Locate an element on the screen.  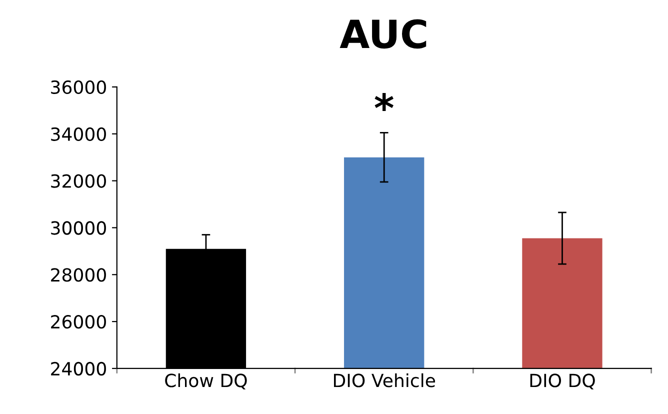
annotation: * is located at coordinates (384, 102).